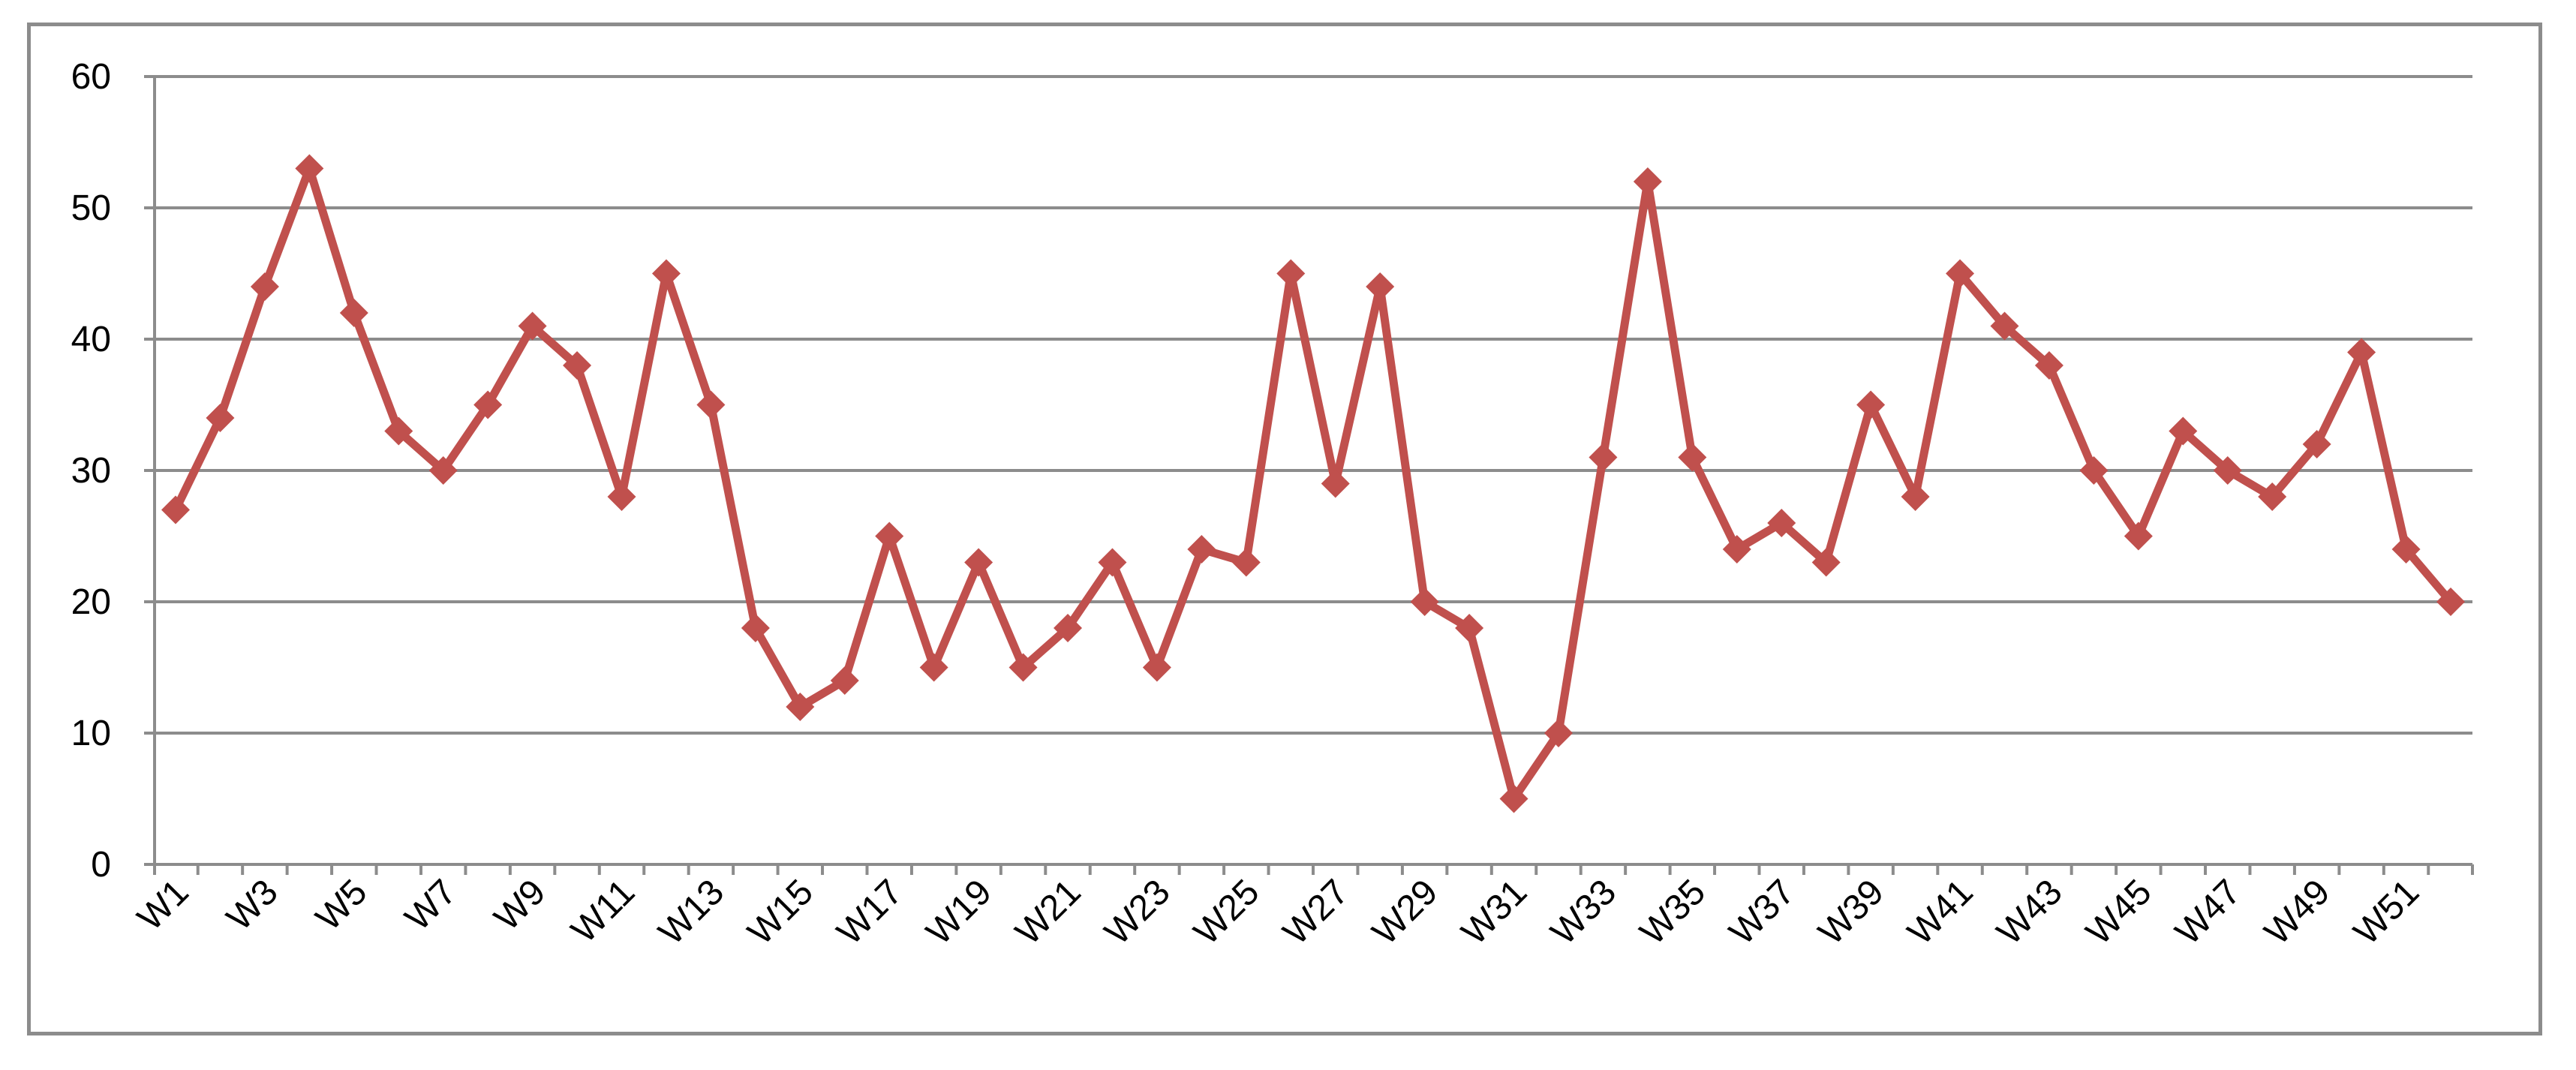 The width and height of the screenshot is (2576, 1070). Describe the element at coordinates (91, 208) in the screenshot. I see `y-tick-label: 50` at that location.